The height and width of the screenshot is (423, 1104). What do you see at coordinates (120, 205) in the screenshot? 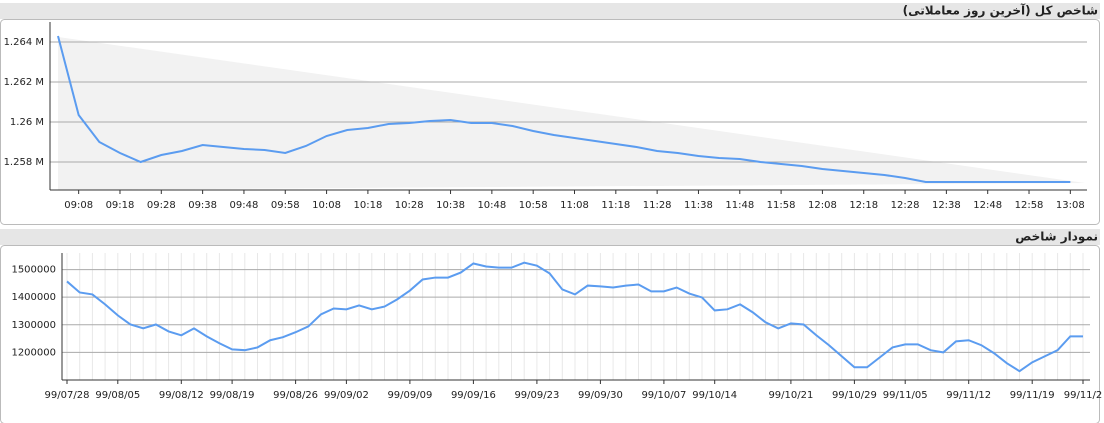
I see `x-tick-label: 09:18` at bounding box center [120, 205].